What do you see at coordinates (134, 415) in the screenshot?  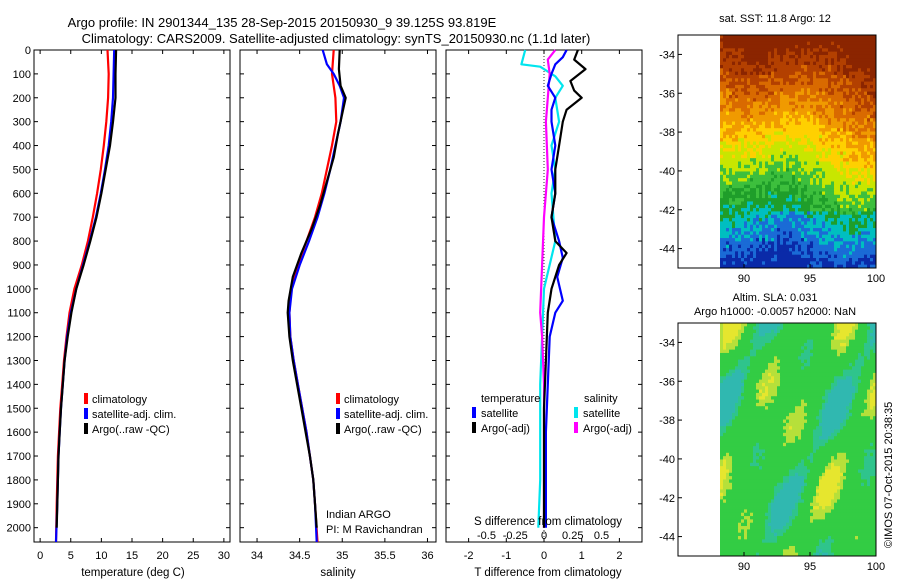 I see `legend-label-satellite: satellite-adj. clim.` at bounding box center [134, 415].